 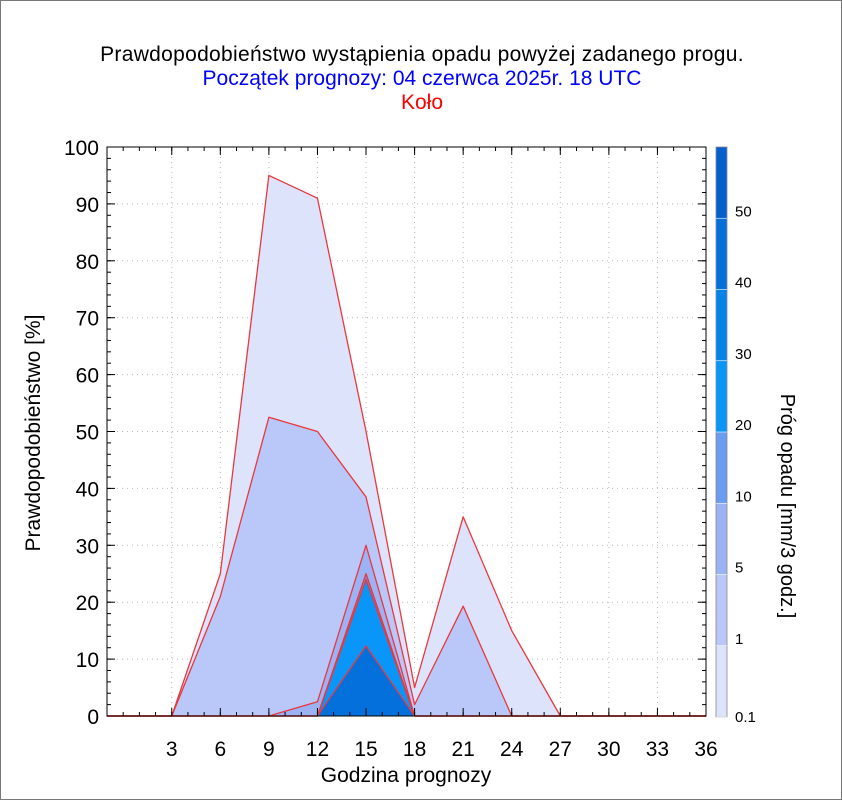 What do you see at coordinates (743, 283) in the screenshot?
I see `colorbar-tick-label: 40` at bounding box center [743, 283].